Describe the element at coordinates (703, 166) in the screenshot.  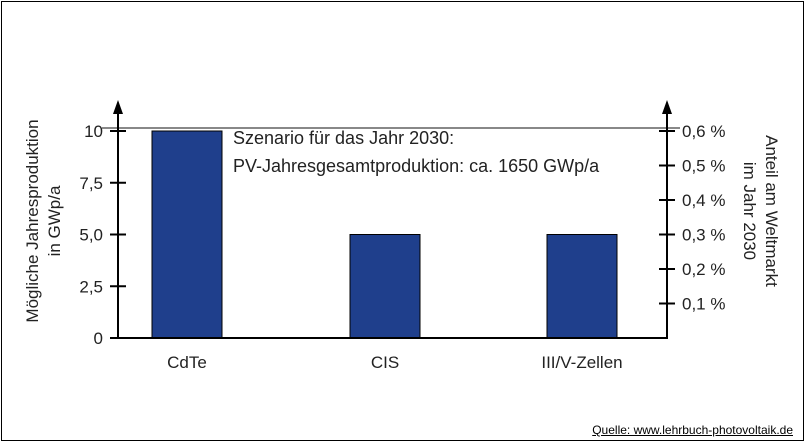
I see `y2-tick-label: 0,5 %` at that location.